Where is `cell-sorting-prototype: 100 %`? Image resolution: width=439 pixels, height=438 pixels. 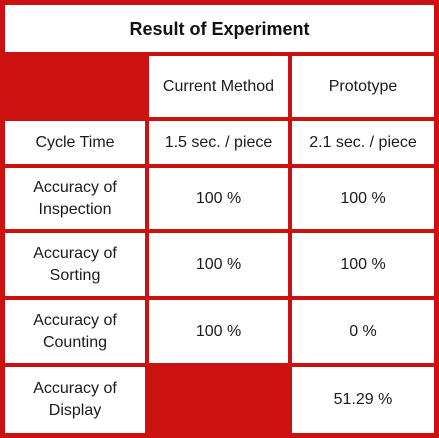
cell-sorting-prototype: 100 % is located at coordinates (363, 264).